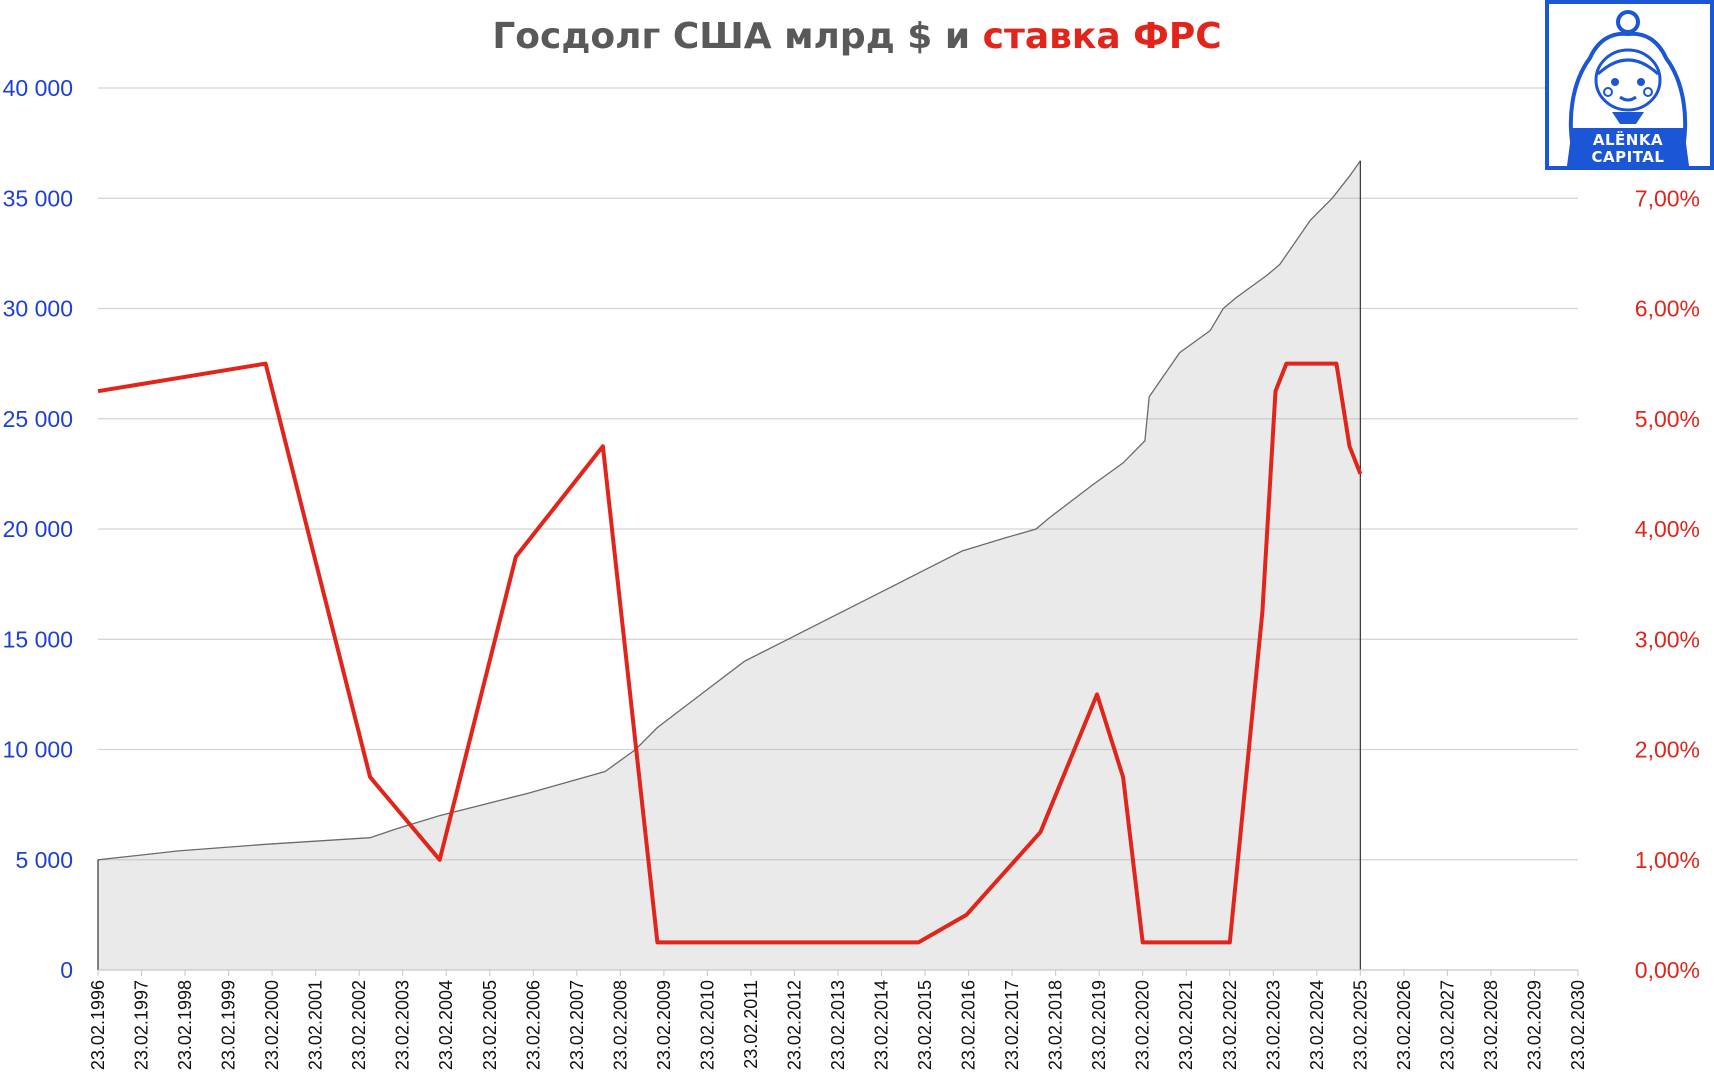 The image size is (1714, 1092). What do you see at coordinates (446, 1025) in the screenshot?
I see `x-tick-label: 23.02.2004` at bounding box center [446, 1025].